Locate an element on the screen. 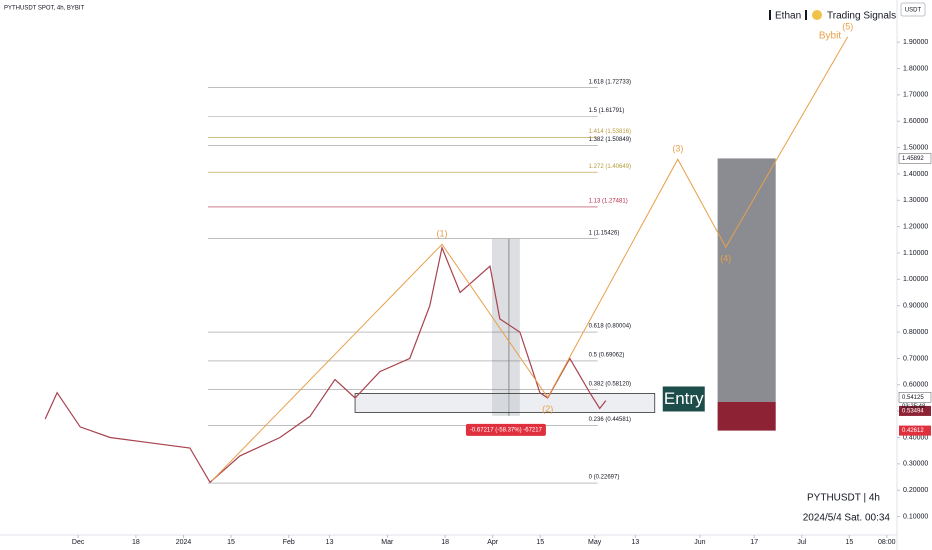 The height and width of the screenshot is (550, 932). currency-box is located at coordinates (913, 9).